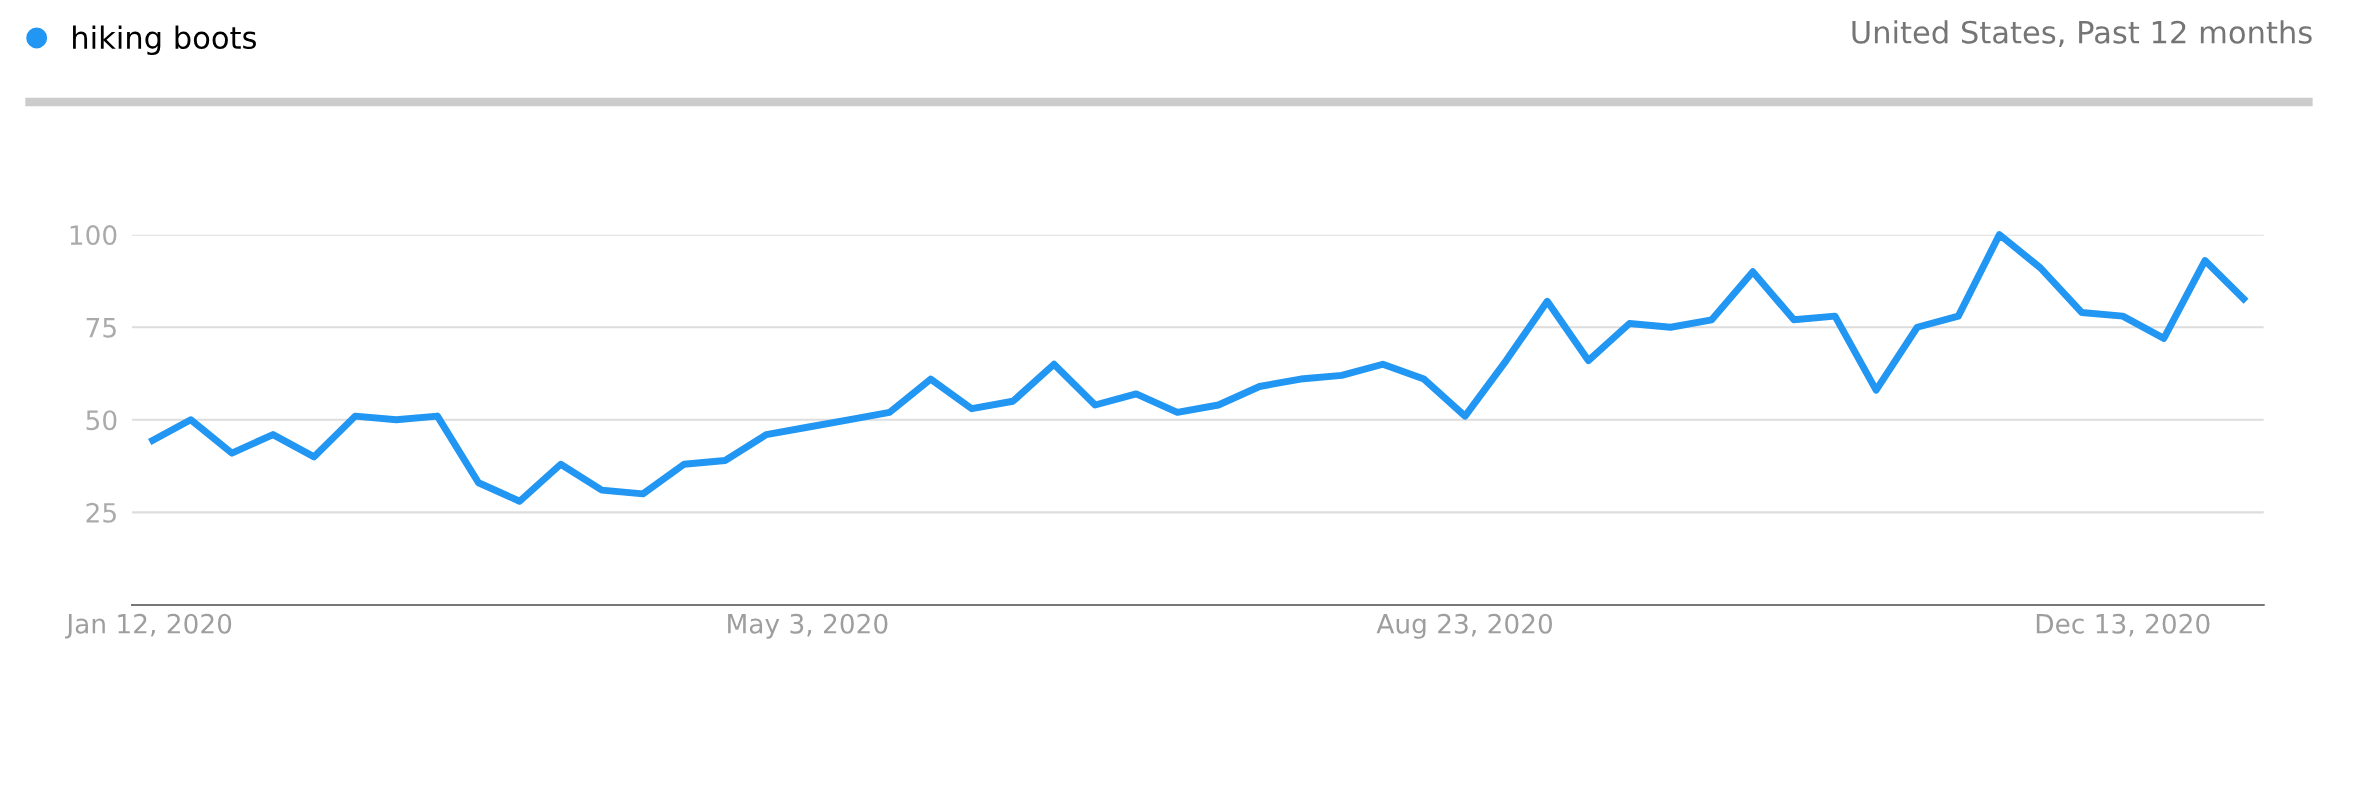 Image resolution: width=2358 pixels, height=812 pixels. Describe the element at coordinates (148, 626) in the screenshot. I see `x-tick-label: Jan 12, 2020` at that location.